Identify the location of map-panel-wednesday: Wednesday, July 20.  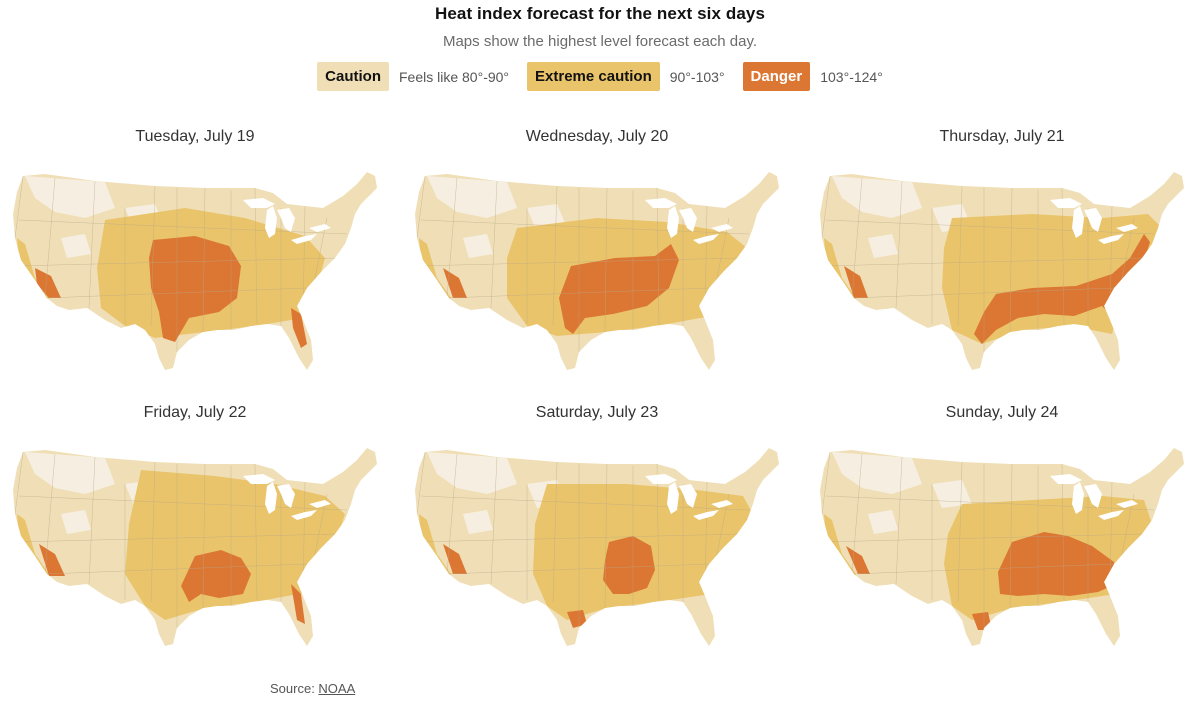
(597, 249).